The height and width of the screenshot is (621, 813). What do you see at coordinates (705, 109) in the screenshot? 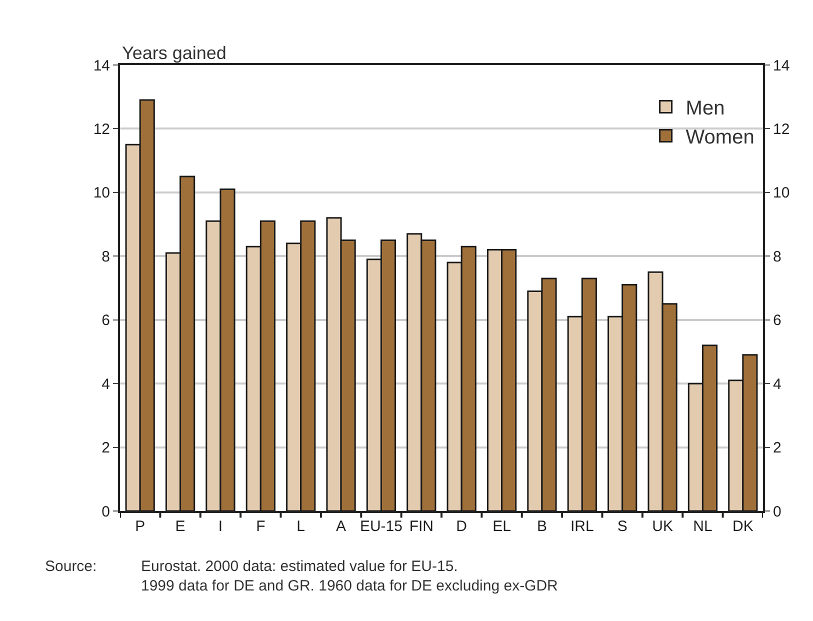
I see `legend-label: Men` at bounding box center [705, 109].